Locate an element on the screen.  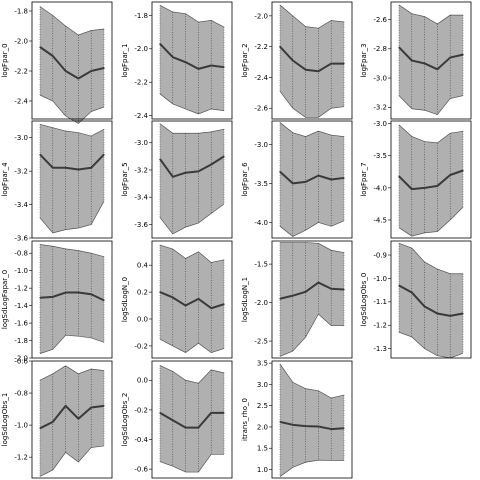
panel-logSdLogN_0: -0.2 0.0 0.2 0.4 logSdLogN_0 is located at coordinates (177, 299).